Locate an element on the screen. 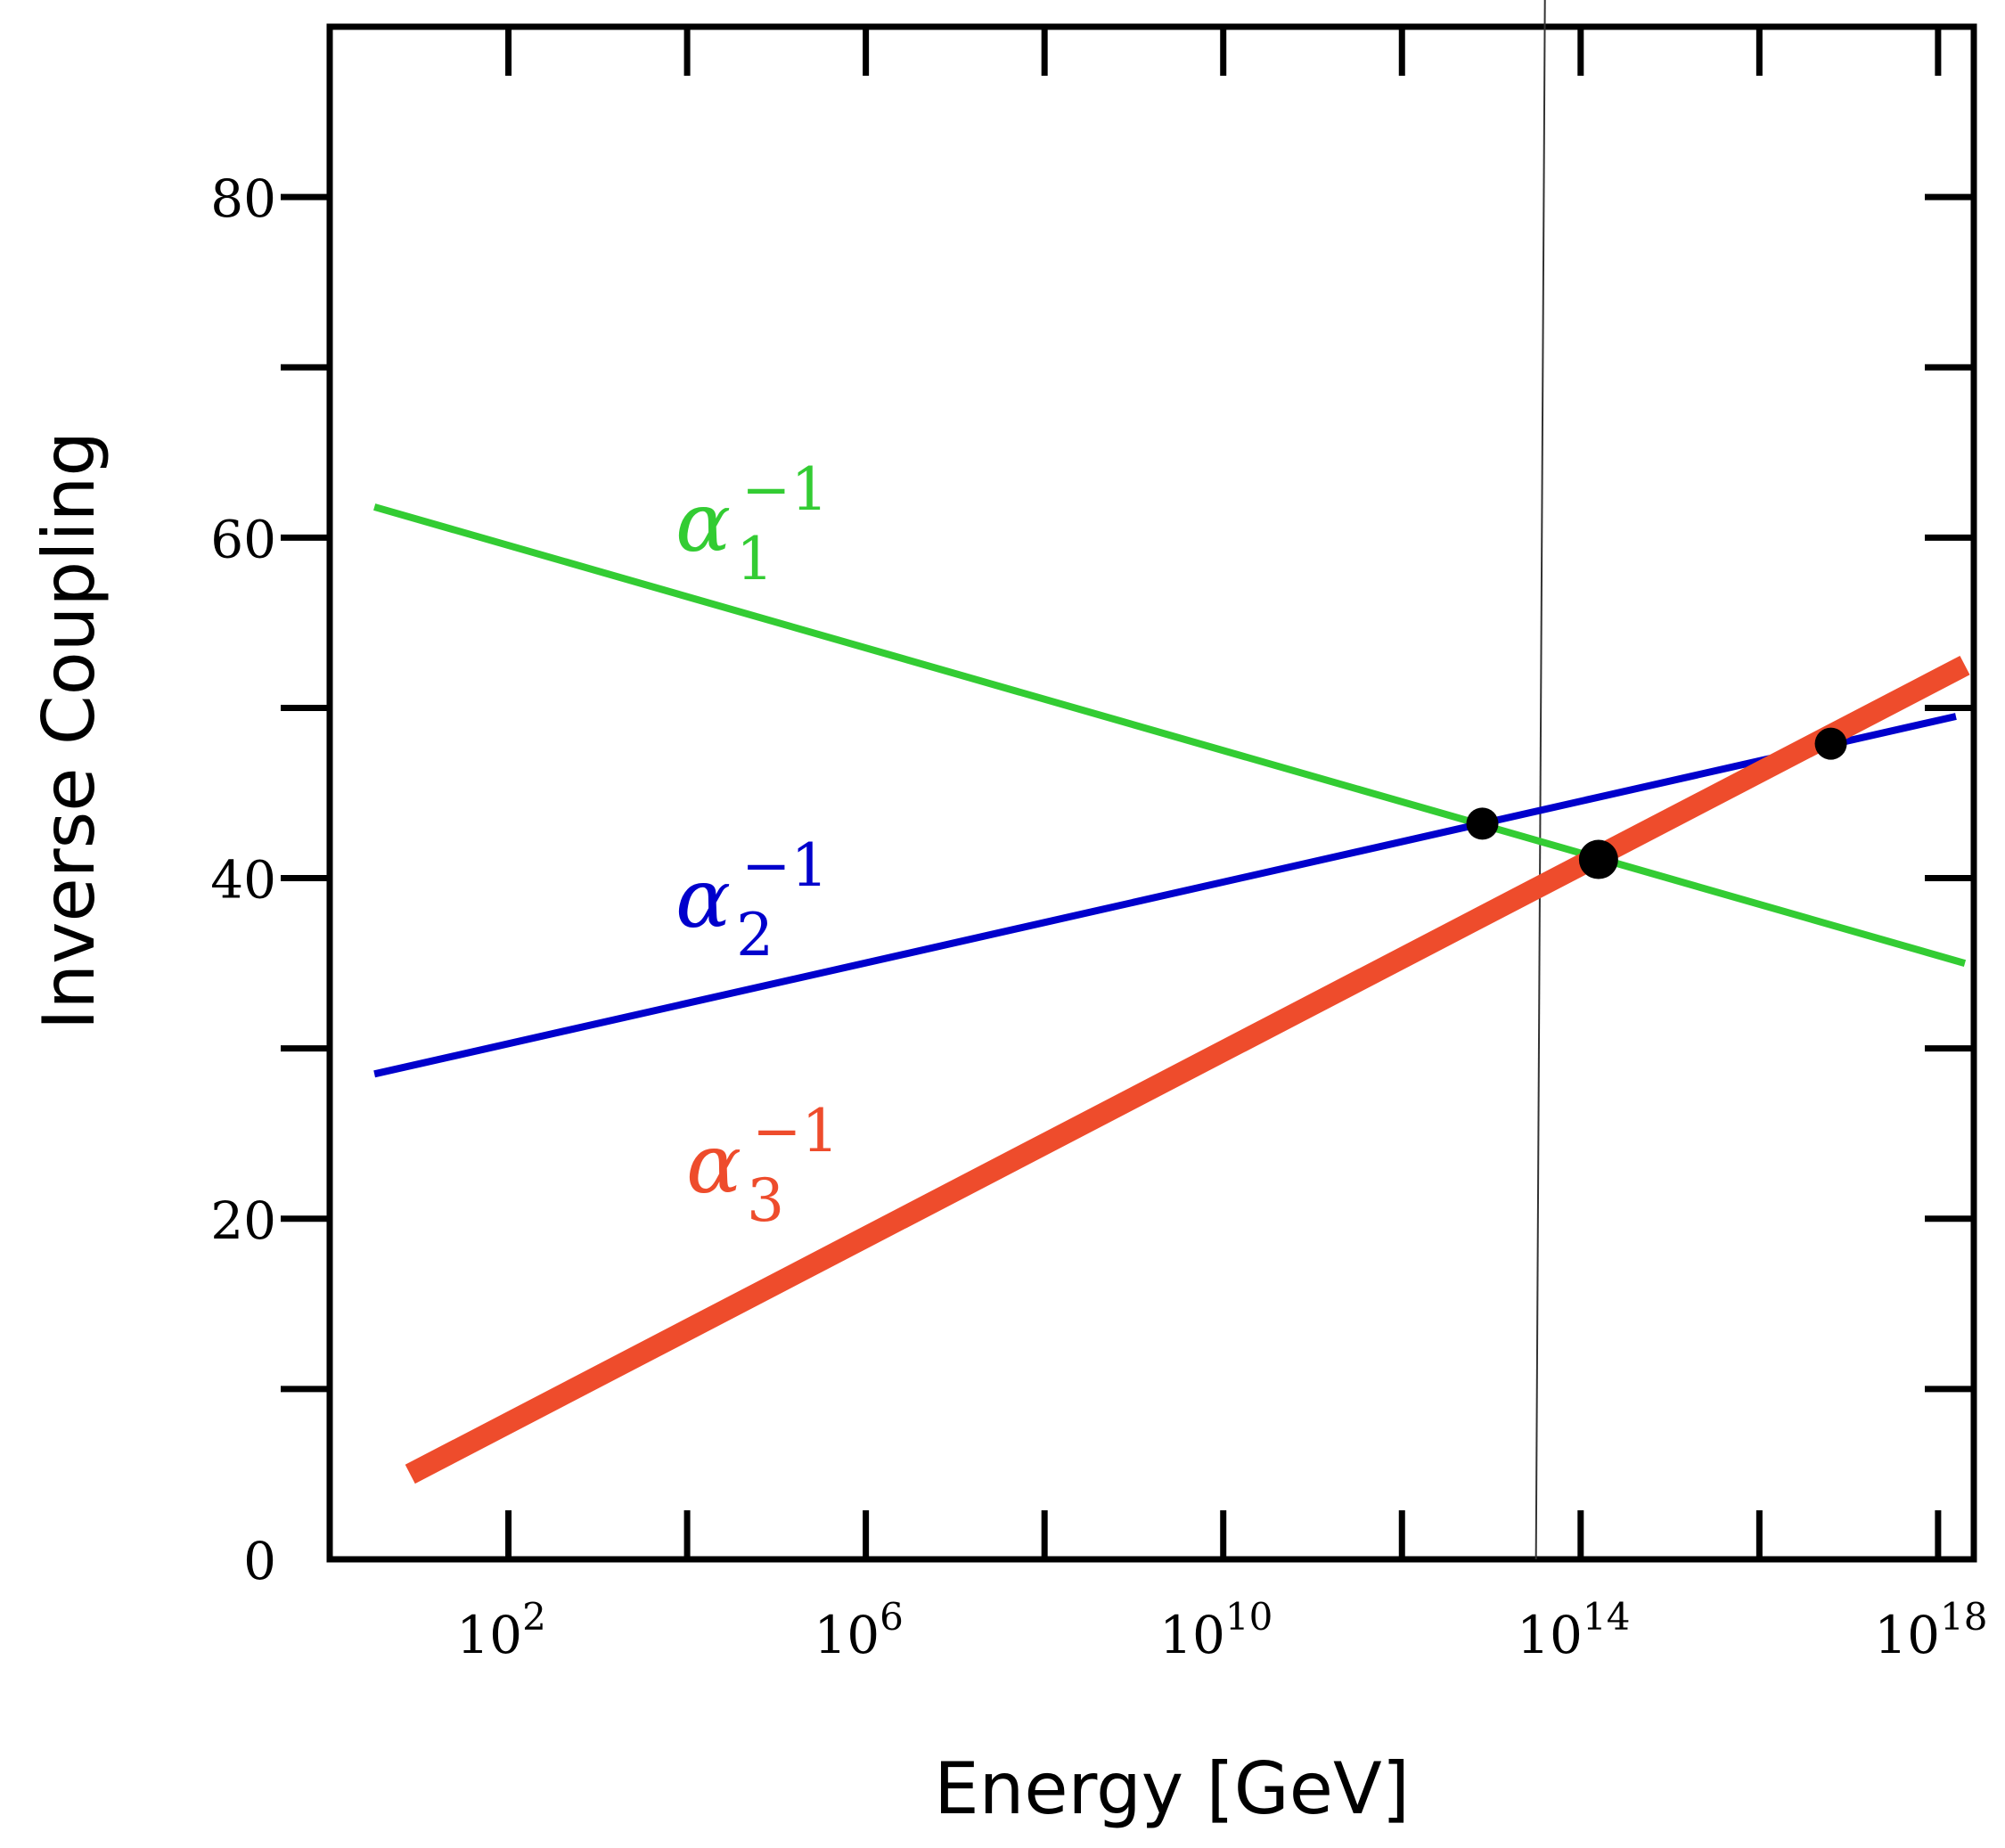 The width and height of the screenshot is (2005, 1848). x-tick-label: 10¹⁸ is located at coordinates (1930, 1630).